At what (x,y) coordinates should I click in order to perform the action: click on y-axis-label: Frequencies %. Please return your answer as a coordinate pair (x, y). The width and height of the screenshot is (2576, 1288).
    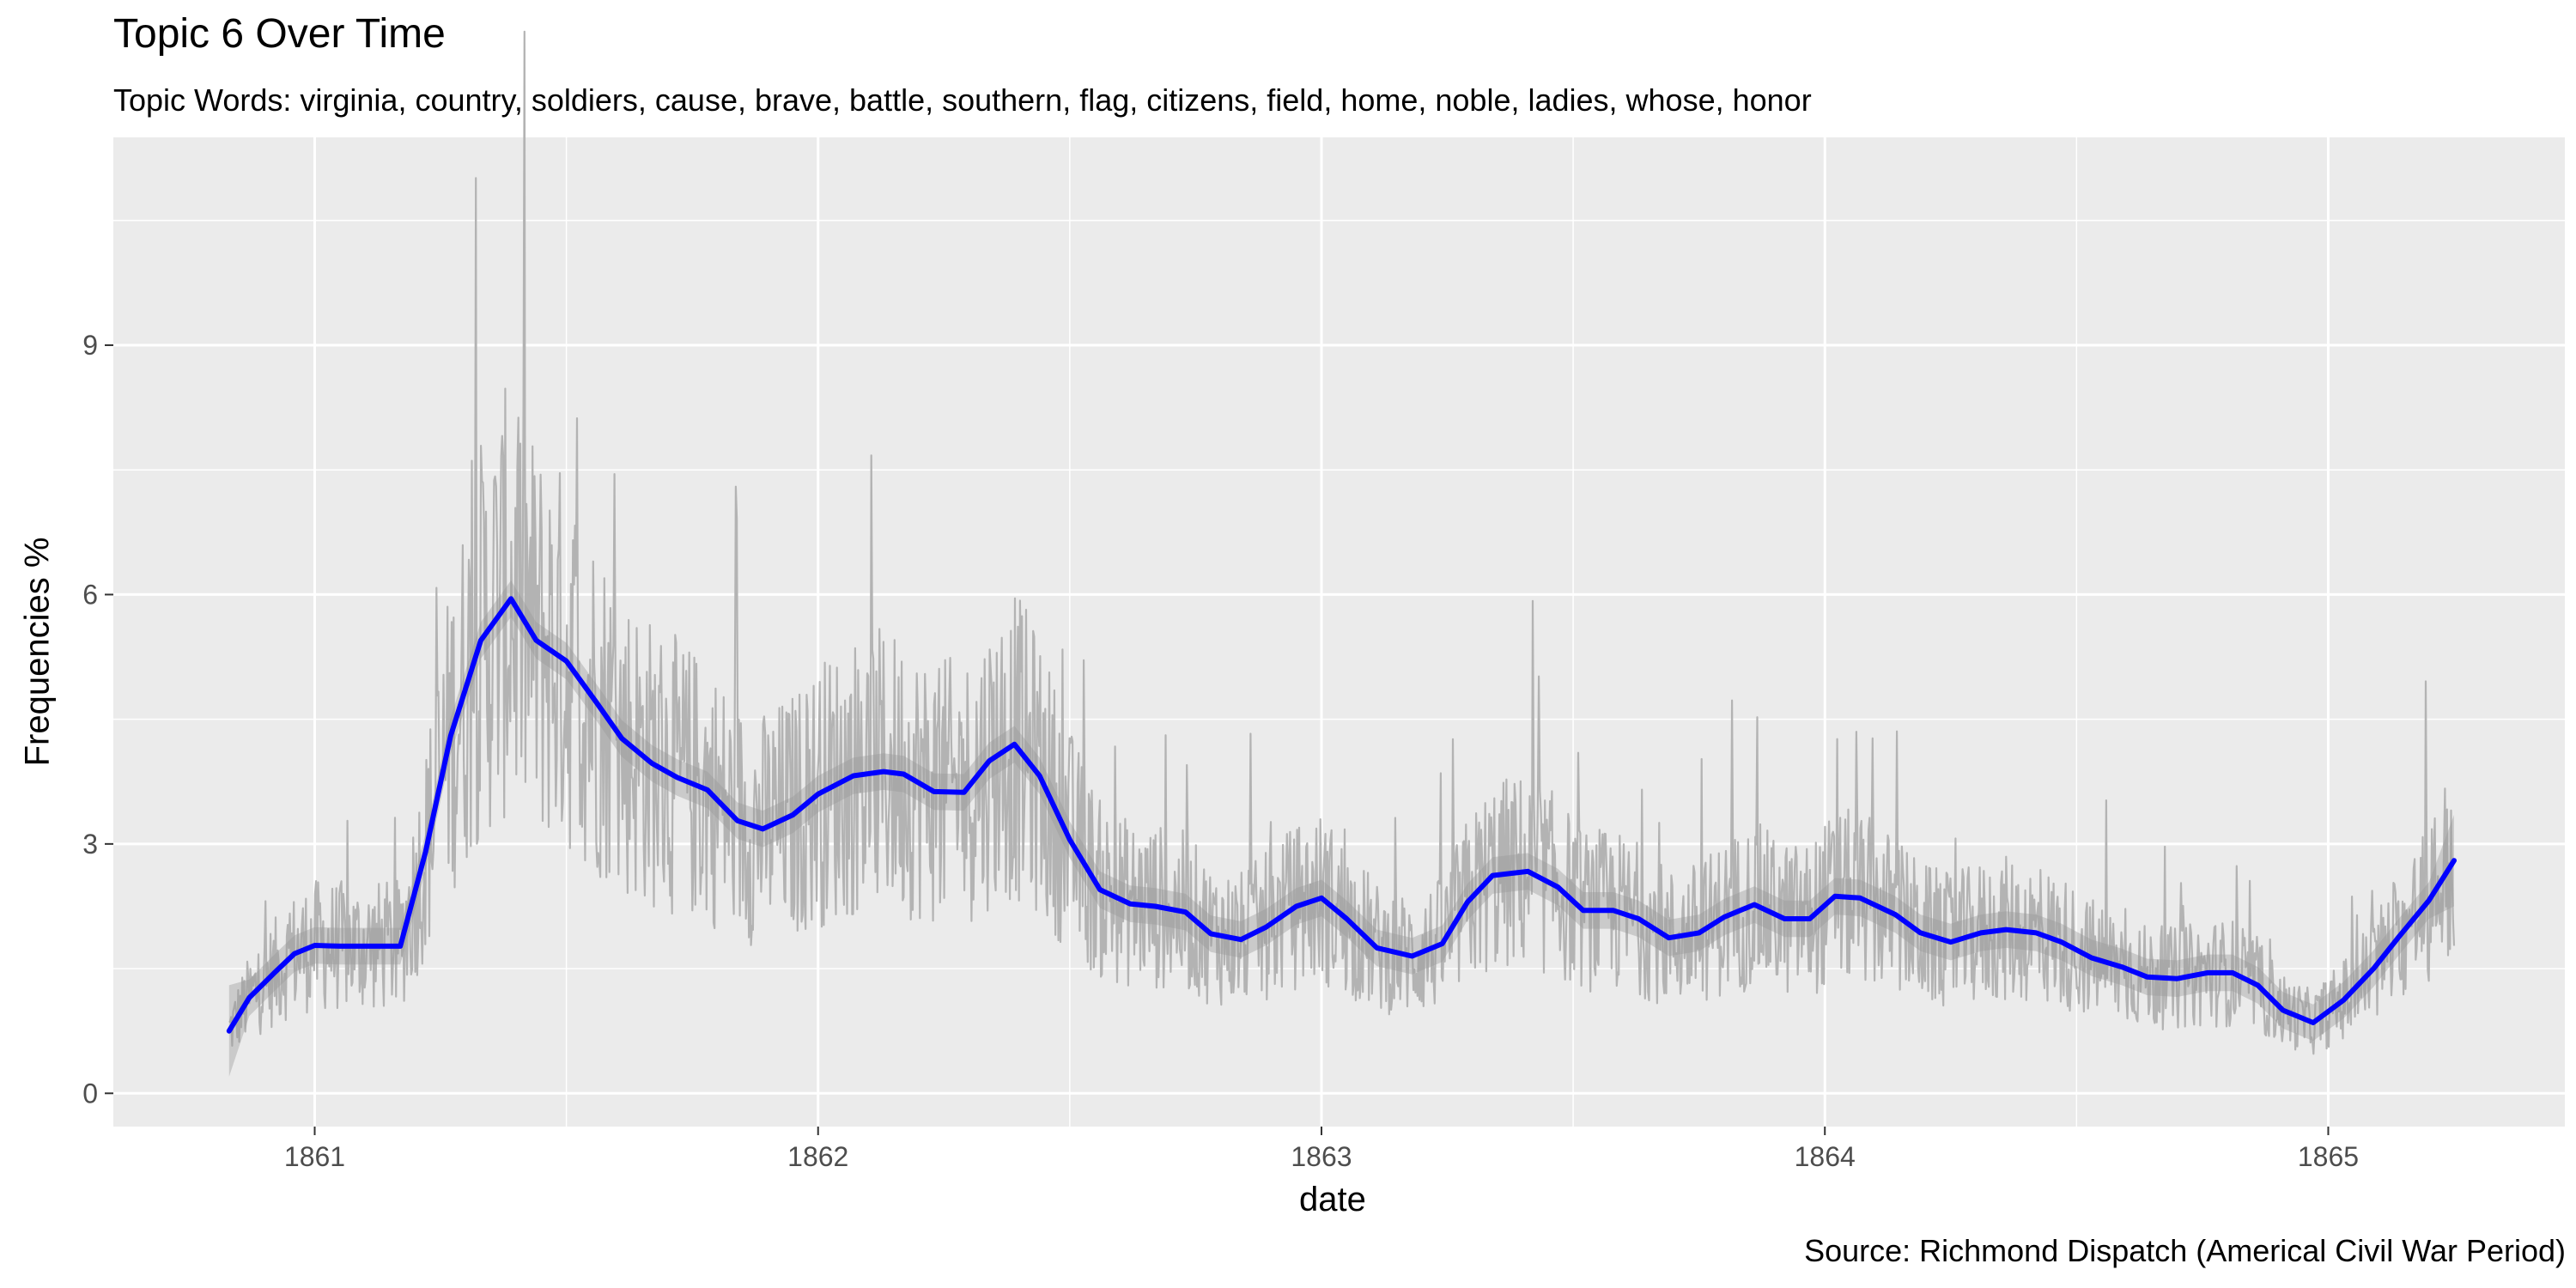
    Looking at the image, I should click on (37, 652).